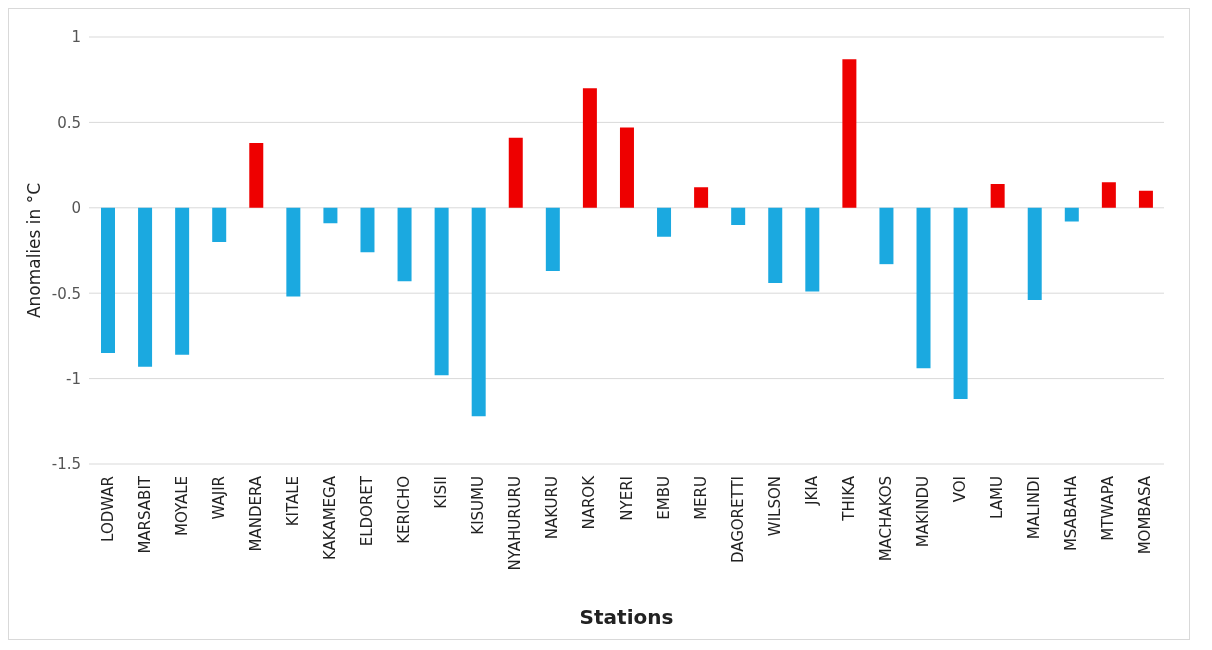 The image size is (1212, 650). I want to click on x-tick-label: ELDORET, so click(367, 511).